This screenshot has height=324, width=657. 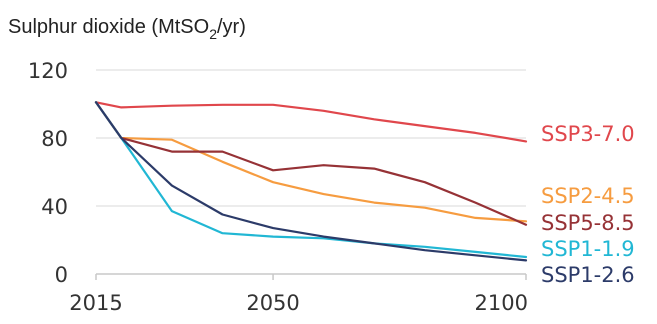 What do you see at coordinates (48, 71) in the screenshot?
I see `y-tick-label: 120` at bounding box center [48, 71].